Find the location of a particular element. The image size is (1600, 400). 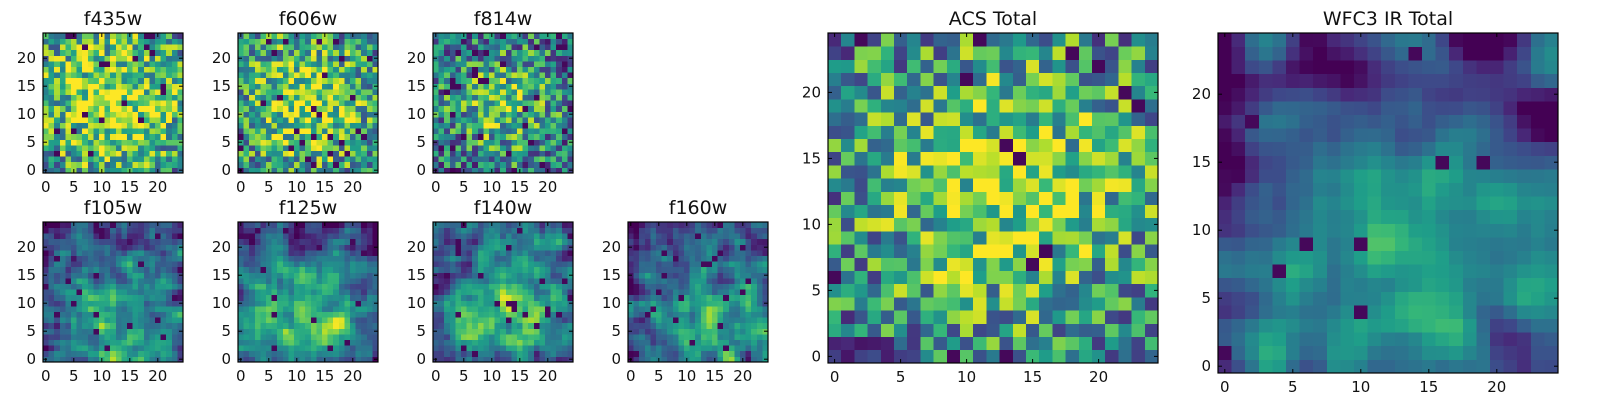

x-tick-label: 5 is located at coordinates (74, 187).